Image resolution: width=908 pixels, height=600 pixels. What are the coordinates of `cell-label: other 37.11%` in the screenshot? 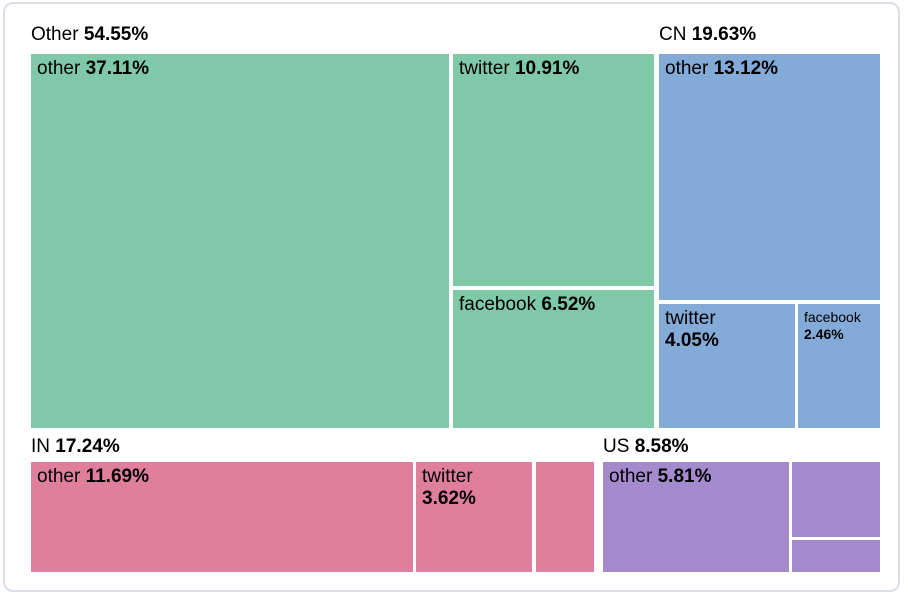 It's located at (240, 67).